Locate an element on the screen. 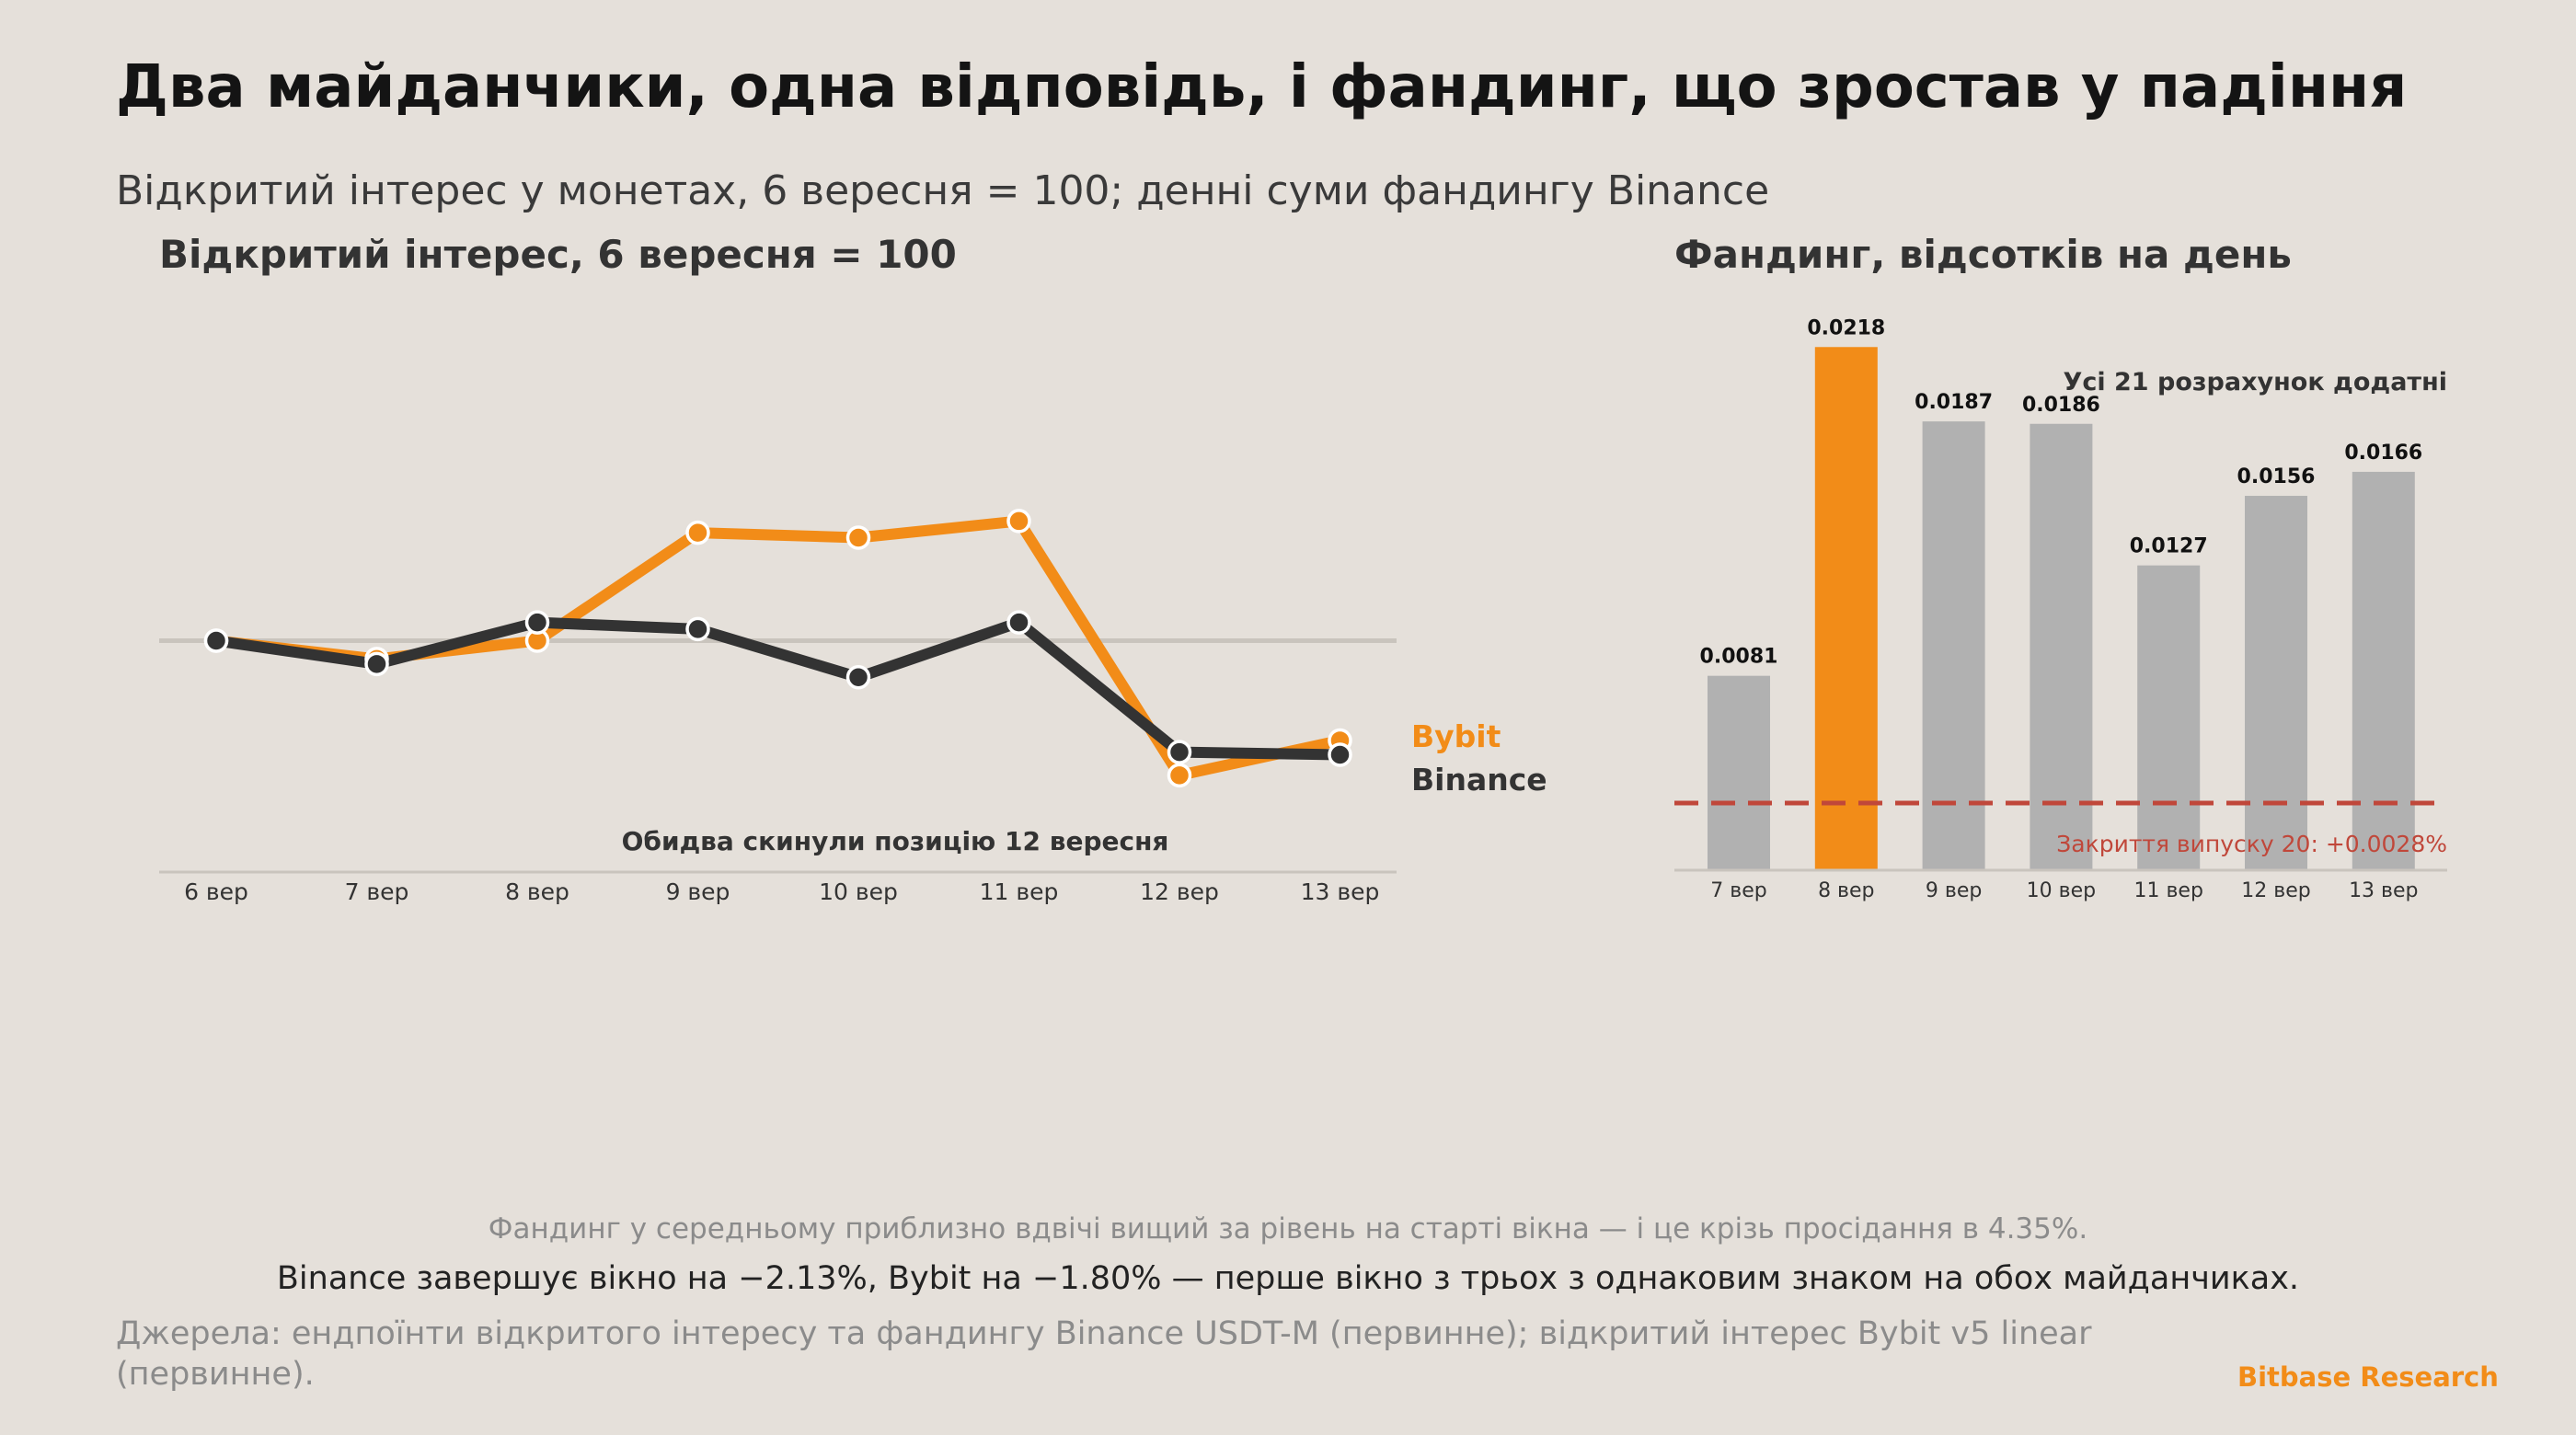 The image size is (2576, 1435). oi-x-tick-label: 11 вер is located at coordinates (1020, 891).